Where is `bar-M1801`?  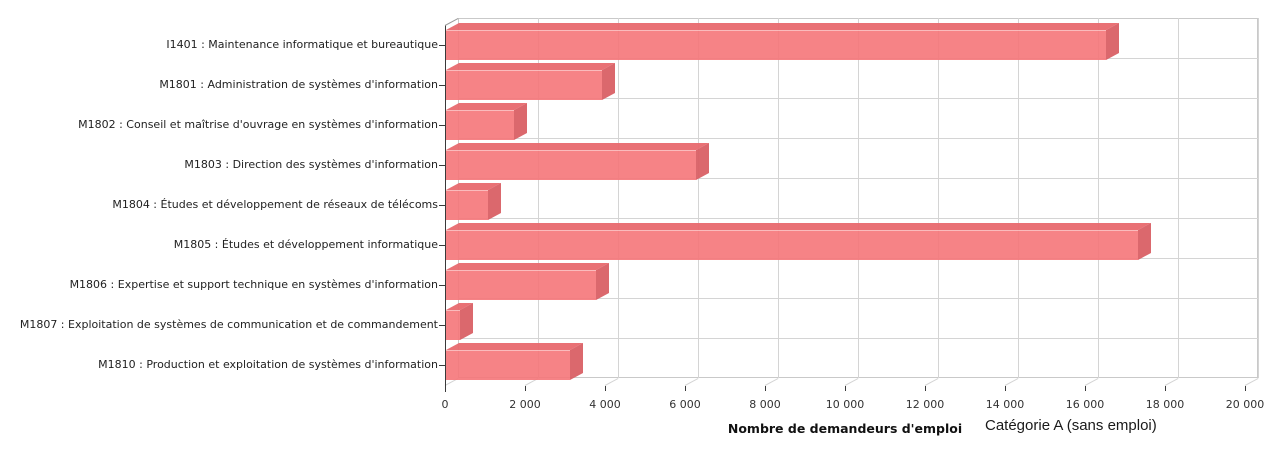 bar-M1801 is located at coordinates (524, 85).